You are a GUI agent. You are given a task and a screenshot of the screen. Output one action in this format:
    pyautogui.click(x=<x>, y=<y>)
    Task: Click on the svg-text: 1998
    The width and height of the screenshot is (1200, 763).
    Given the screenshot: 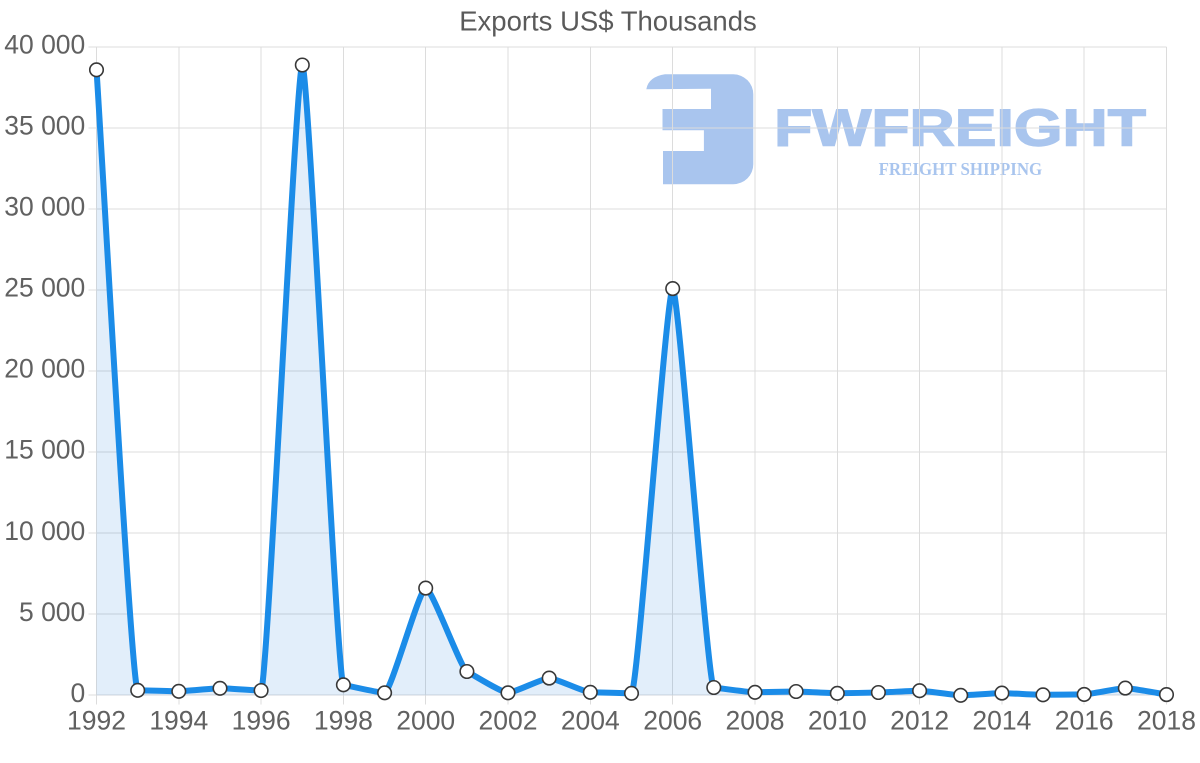 What is the action you would take?
    pyautogui.click(x=343, y=721)
    